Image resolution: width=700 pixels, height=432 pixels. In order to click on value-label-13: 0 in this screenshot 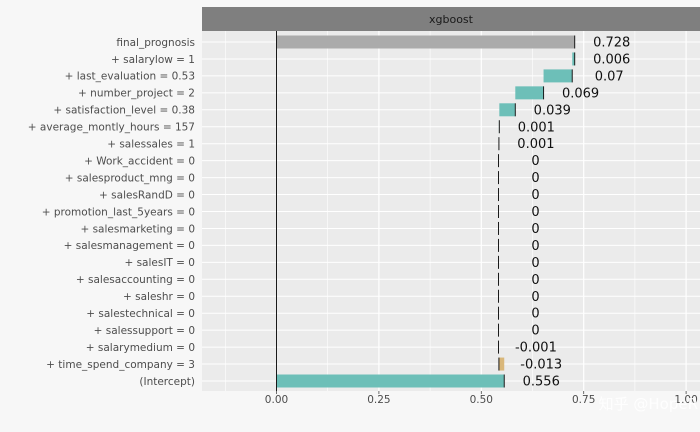, I will do `click(535, 263)`.